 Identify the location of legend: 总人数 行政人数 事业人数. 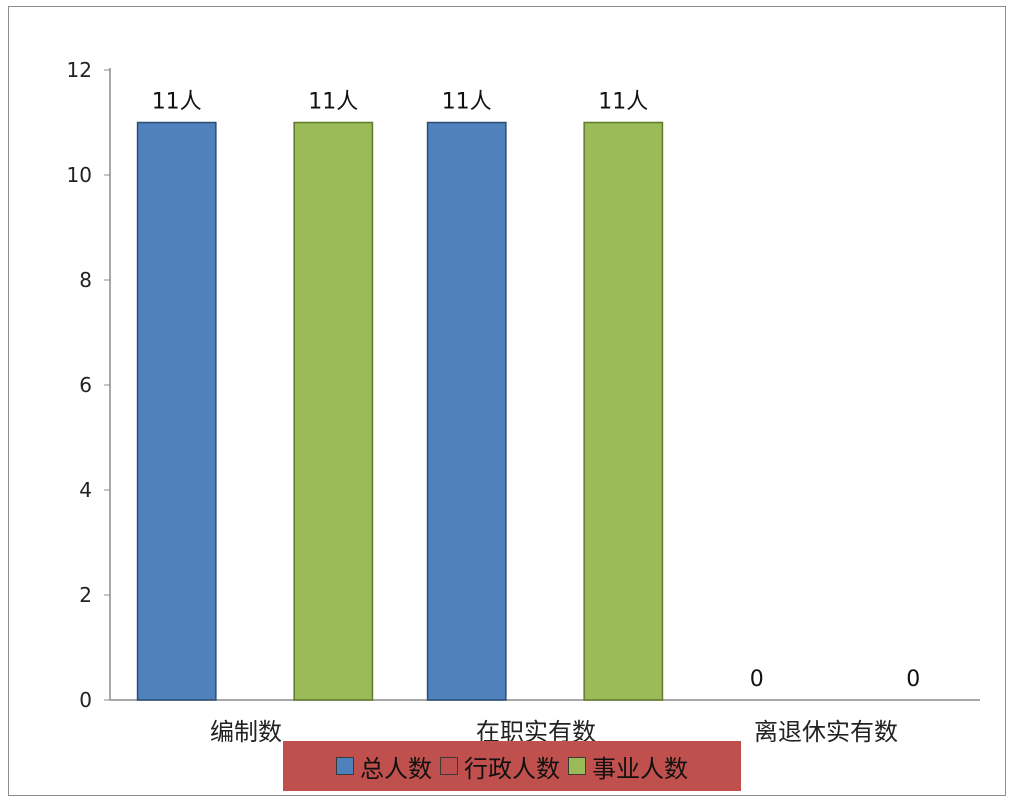
(512, 766).